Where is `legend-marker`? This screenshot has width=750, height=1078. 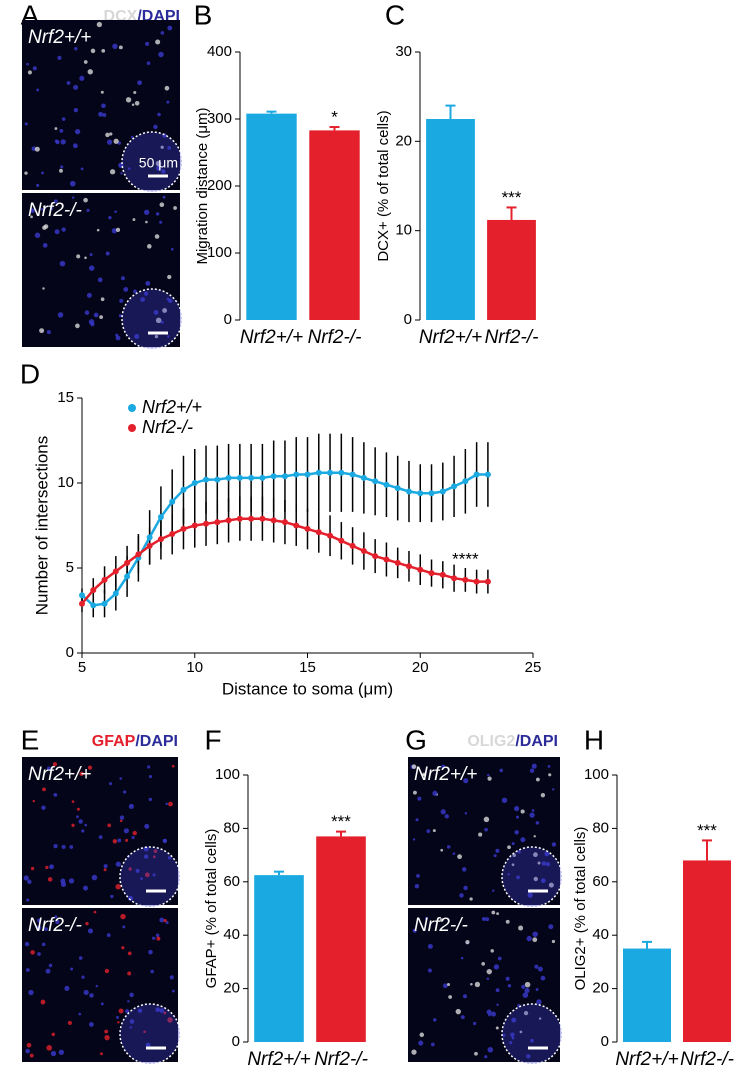
legend-marker is located at coordinates (132, 428).